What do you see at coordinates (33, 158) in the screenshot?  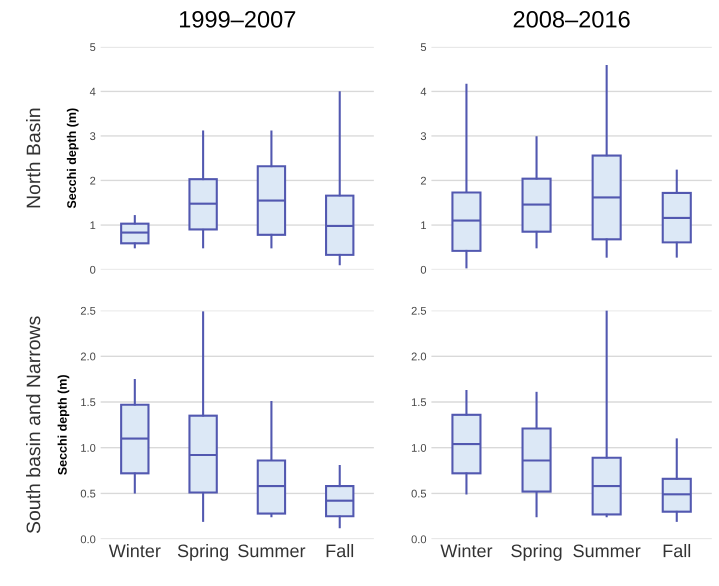 I see `text: North Basin` at bounding box center [33, 158].